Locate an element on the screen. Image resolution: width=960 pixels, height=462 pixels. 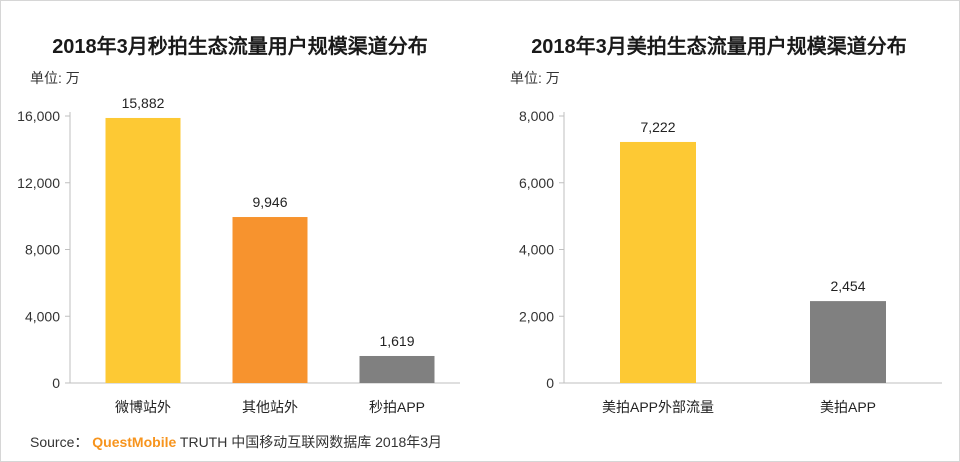
x-tick-label: 秒拍APP is located at coordinates (397, 407).